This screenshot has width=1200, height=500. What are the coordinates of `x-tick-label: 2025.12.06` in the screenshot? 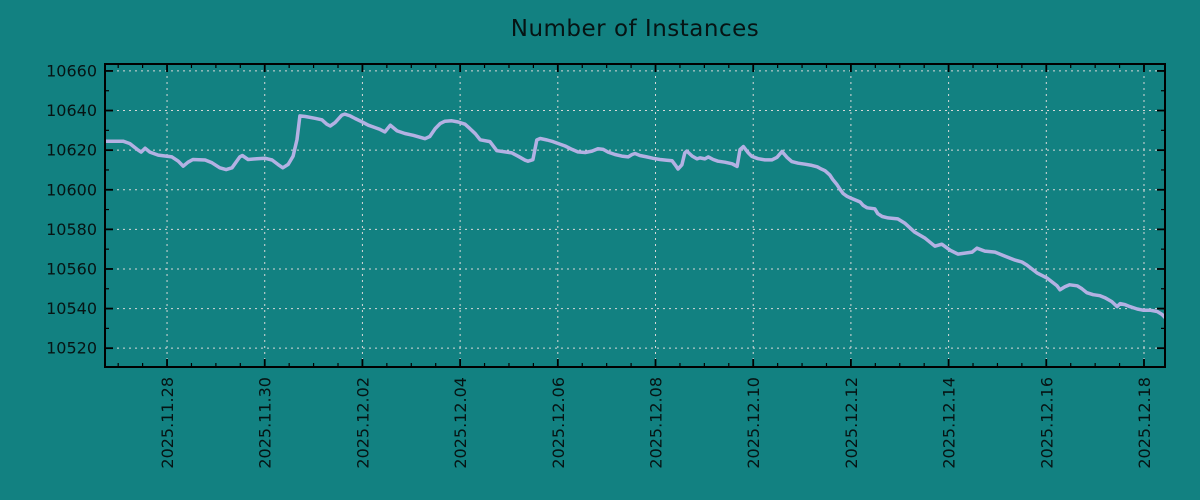 It's located at (558, 423).